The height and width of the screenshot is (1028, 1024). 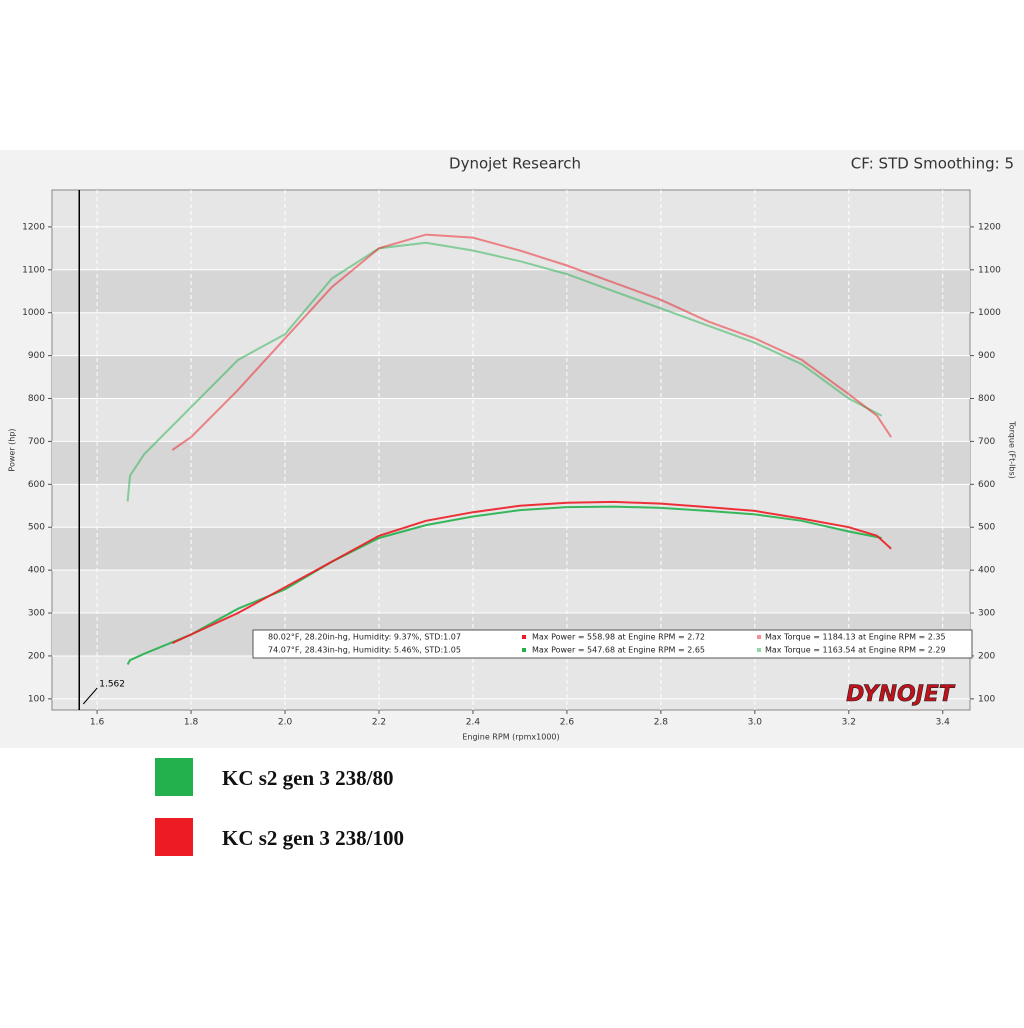 What do you see at coordinates (986, 399) in the screenshot?
I see `y2-tick-label: 800` at bounding box center [986, 399].